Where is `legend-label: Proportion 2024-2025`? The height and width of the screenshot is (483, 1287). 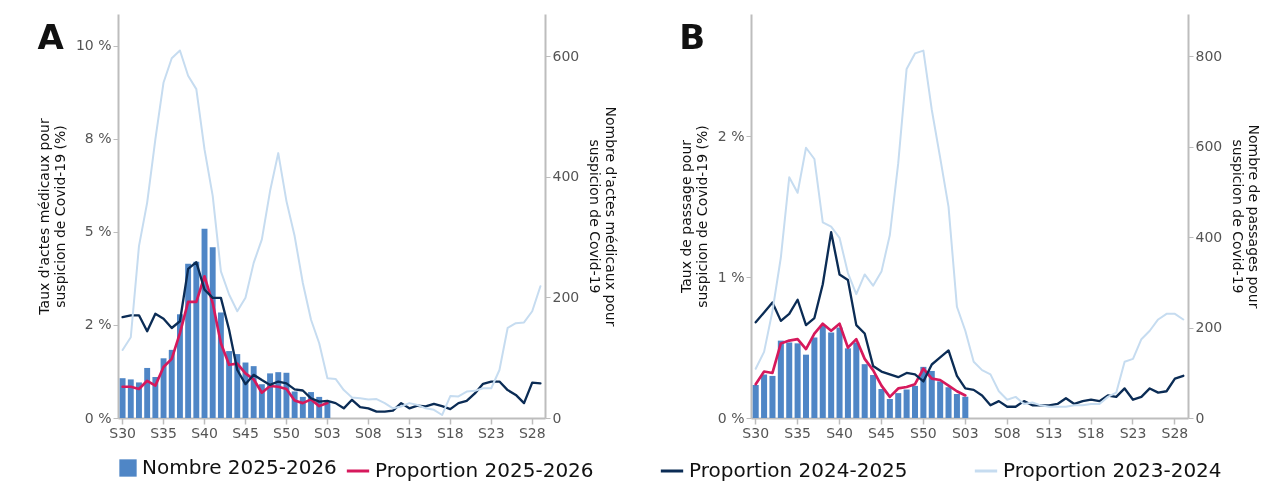 legend-label: Proportion 2024-2025 is located at coordinates (798, 470).